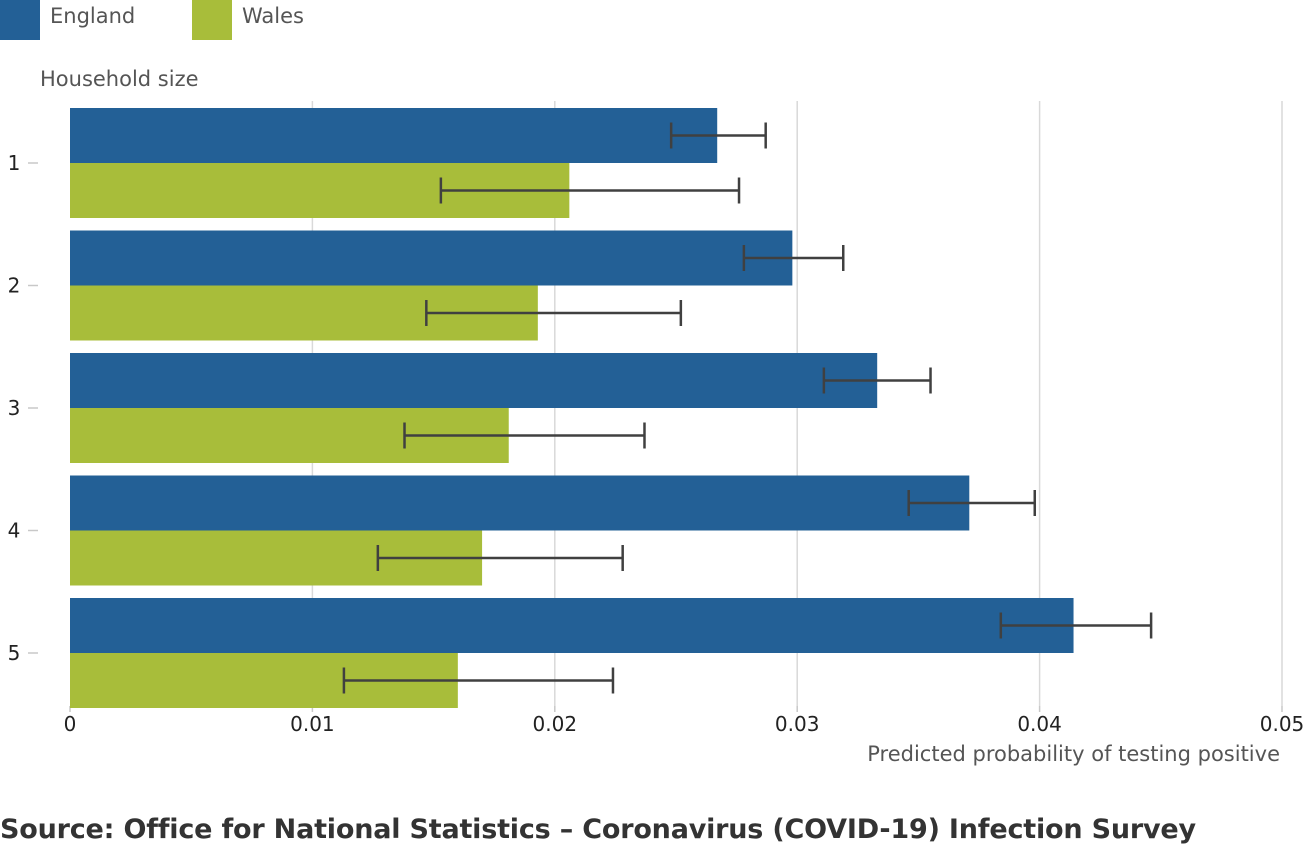 The width and height of the screenshot is (1304, 855). Describe the element at coordinates (20, 20) in the screenshot. I see `legend-swatch-england` at that location.